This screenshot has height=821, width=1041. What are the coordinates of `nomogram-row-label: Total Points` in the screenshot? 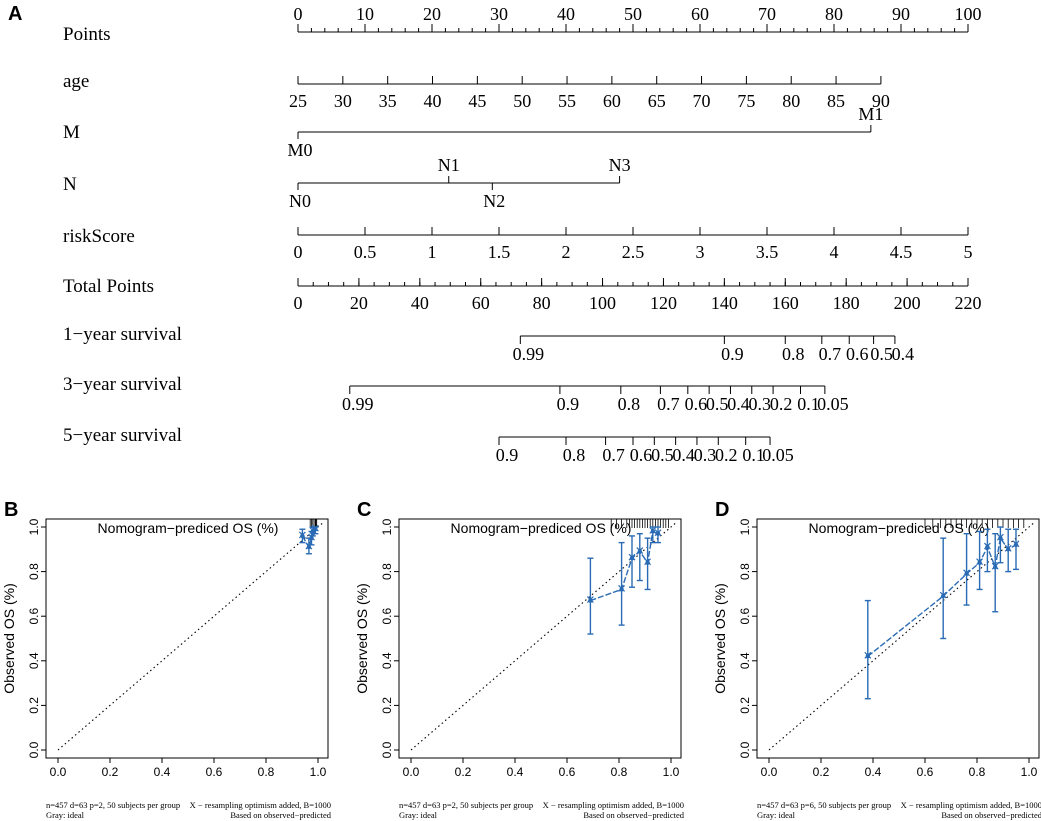 It's located at (108, 286).